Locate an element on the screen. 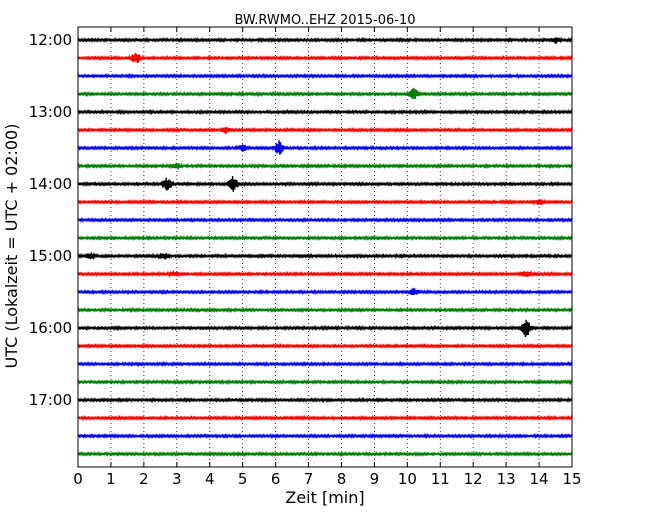  x-tick-label: 2 is located at coordinates (144, 479).